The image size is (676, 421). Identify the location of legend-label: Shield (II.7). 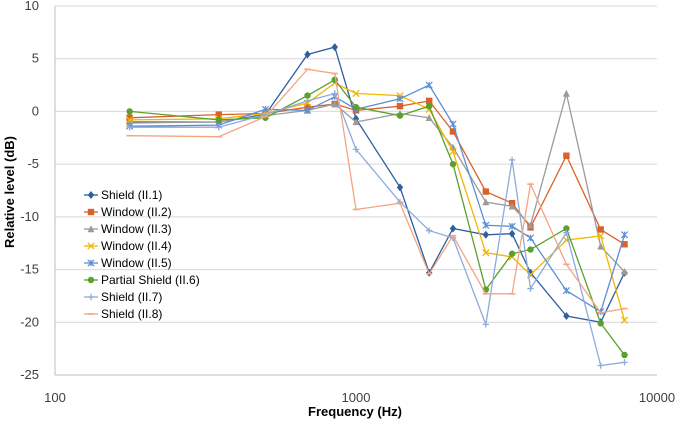
(131, 297).